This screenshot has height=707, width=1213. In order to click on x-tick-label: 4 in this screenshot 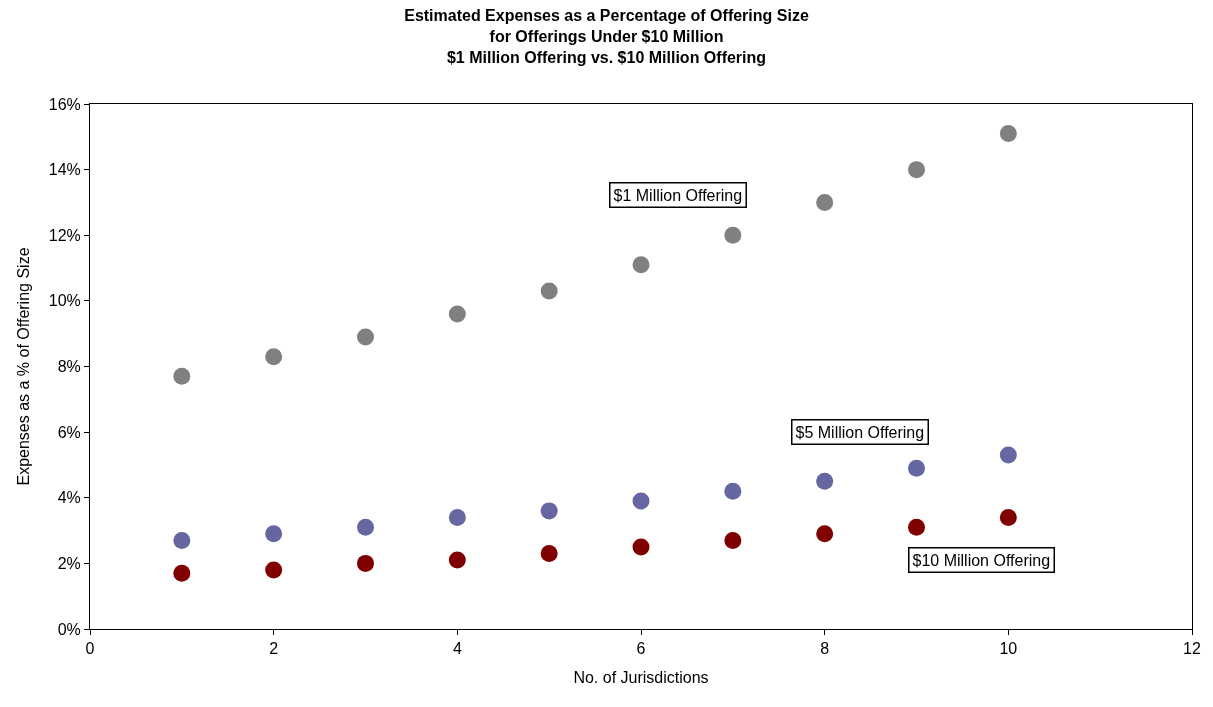, I will do `click(457, 649)`.